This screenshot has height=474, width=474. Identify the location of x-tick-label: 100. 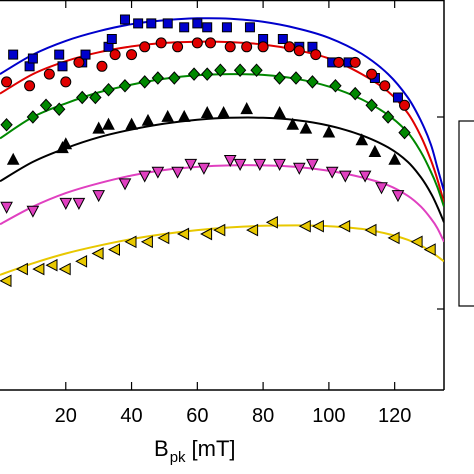
(328, 416).